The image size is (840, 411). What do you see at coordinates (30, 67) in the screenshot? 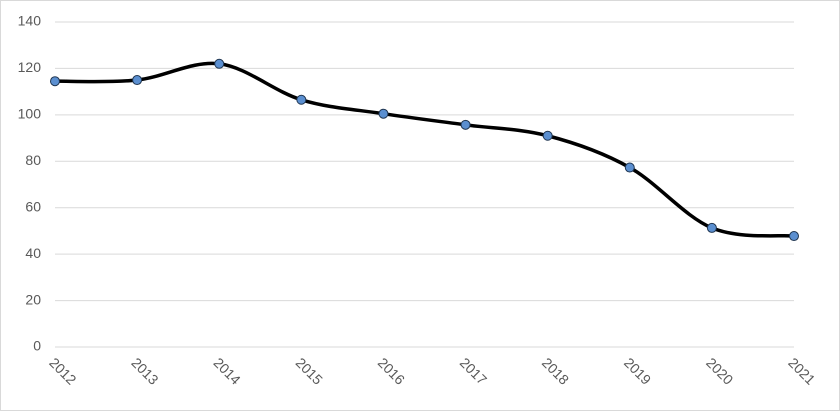
I see `y-tick-label: 120` at bounding box center [30, 67].